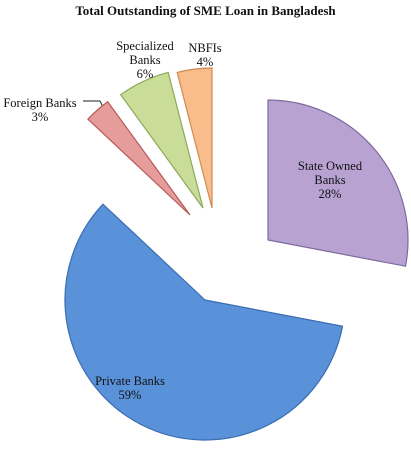 Image resolution: width=411 pixels, height=450 pixels. What do you see at coordinates (130, 381) in the screenshot?
I see `slice-name: Private Banks` at bounding box center [130, 381].